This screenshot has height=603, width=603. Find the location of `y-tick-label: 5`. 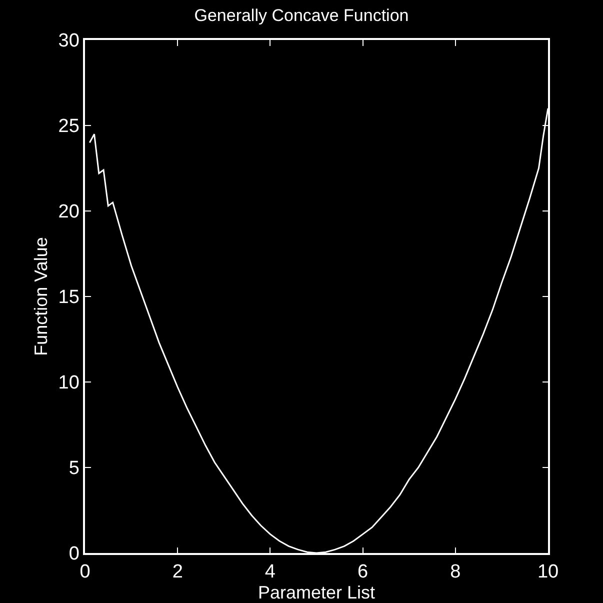

y-tick-label: 5 is located at coordinates (74, 469).